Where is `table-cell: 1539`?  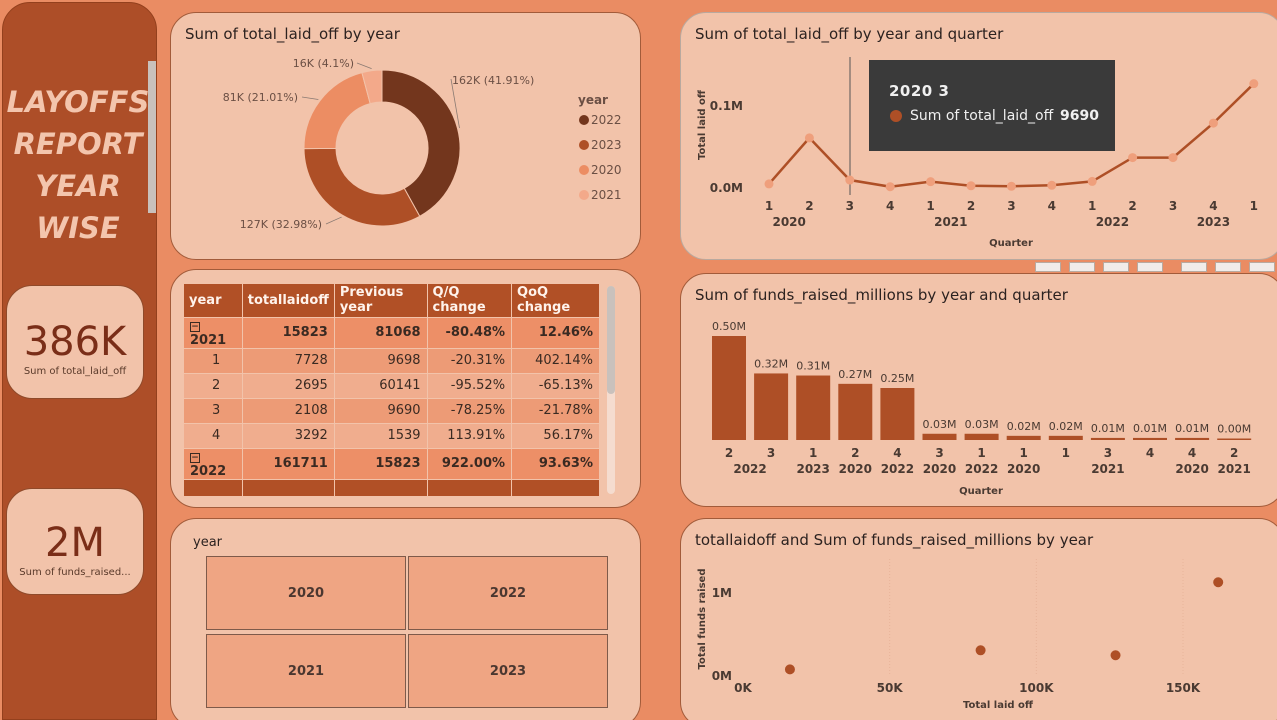 table-cell: 1539 is located at coordinates (380, 435).